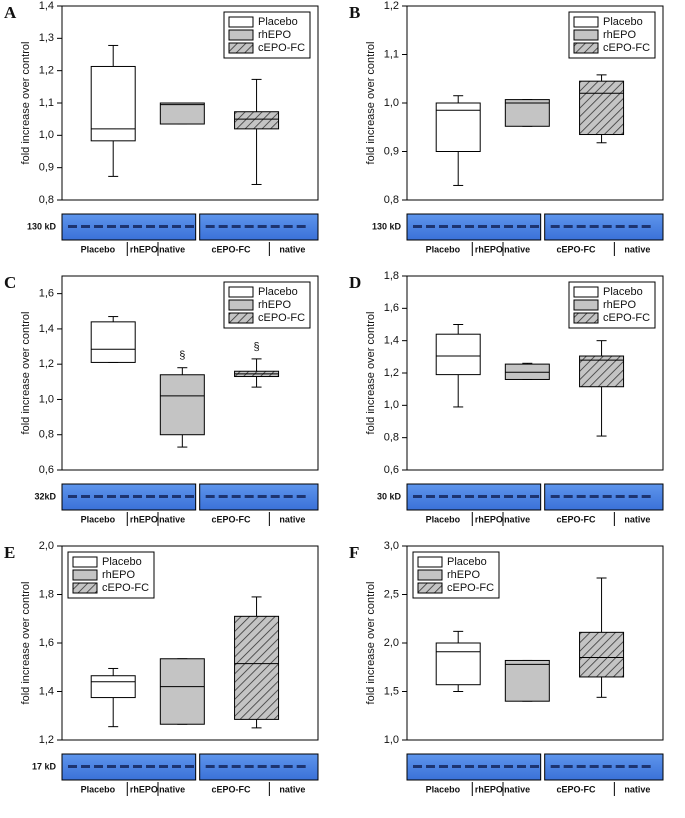 This screenshot has height=818, width=685. What do you see at coordinates (391, 341) in the screenshot?
I see `y-tick-label: 1,4` at bounding box center [391, 341].